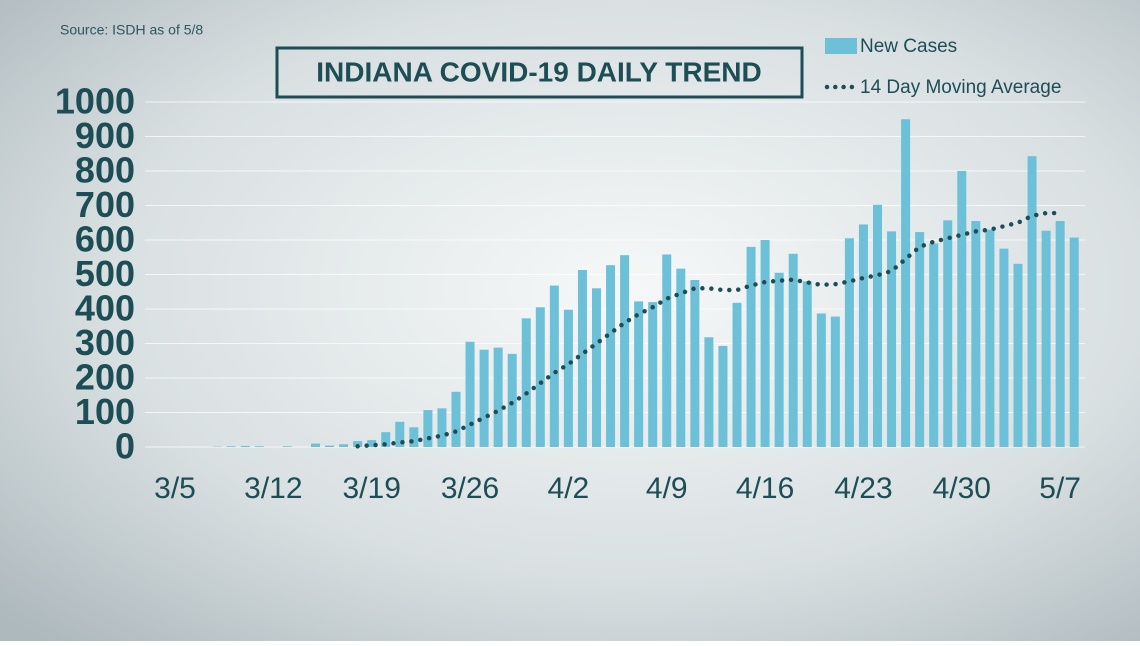 Image resolution: width=1140 pixels, height=646 pixels. Describe the element at coordinates (538, 71) in the screenshot. I see `chart-title: INDIANA COVID-19 DAILY TREND` at that location.